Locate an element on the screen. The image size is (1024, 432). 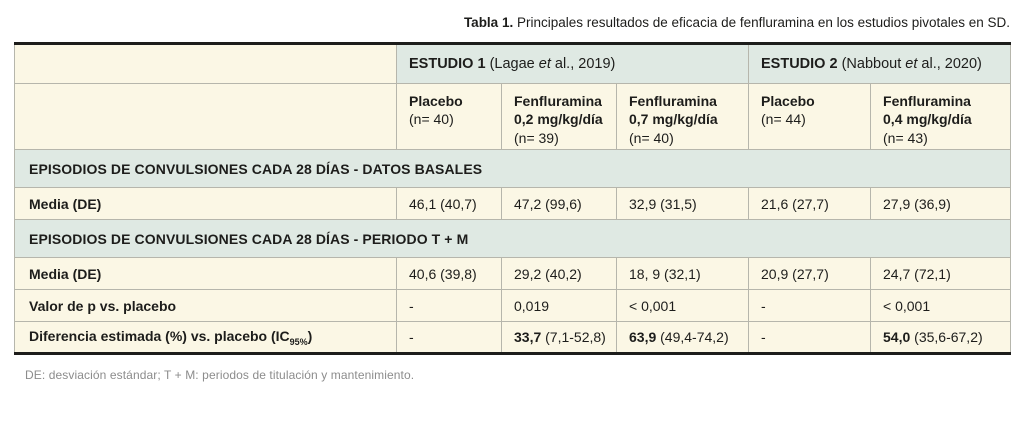
col-header-fenfluramina-04: Fenfluramina 0,4 mg/kg/día (n= 43) is located at coordinates (941, 117).